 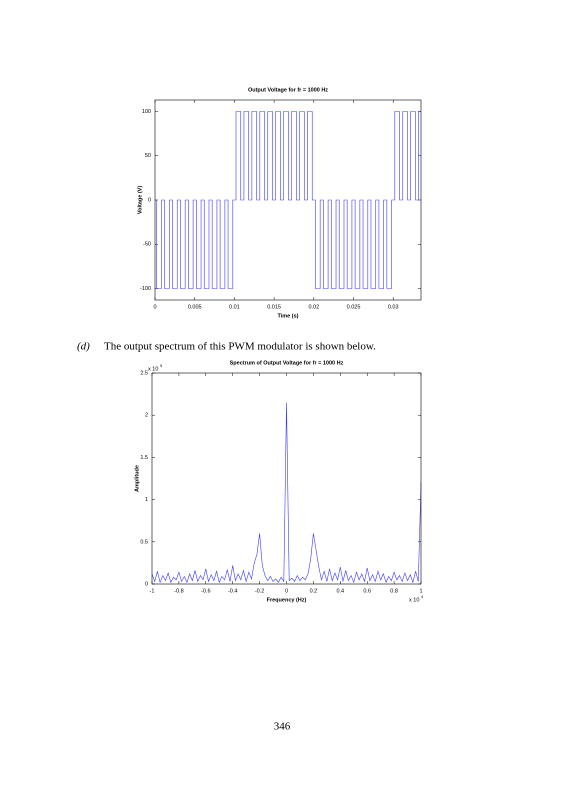 What do you see at coordinates (137, 478) in the screenshot?
I see `y-axis-label: Amplitude` at bounding box center [137, 478].